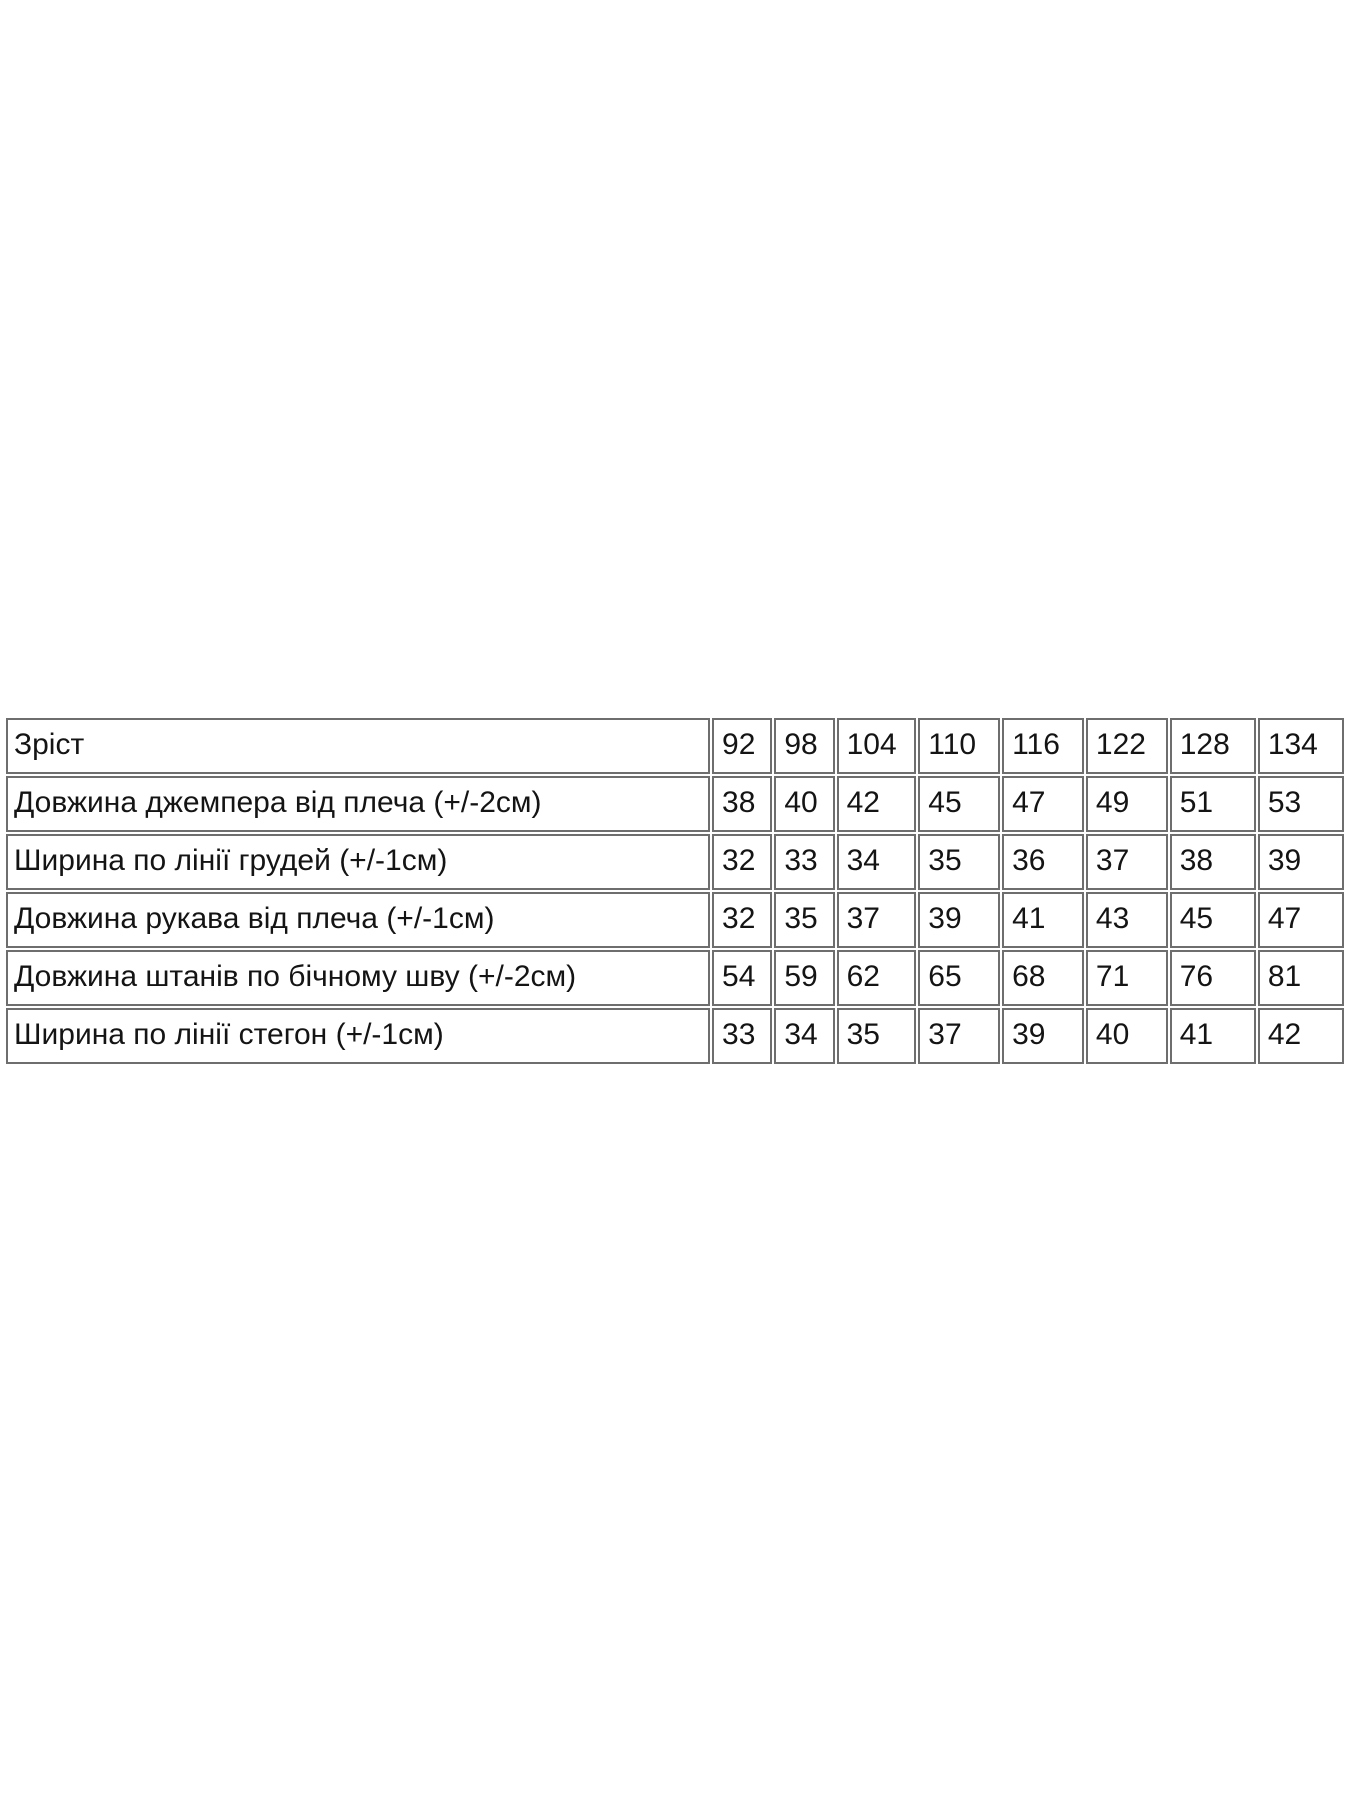 The width and height of the screenshot is (1350, 1800). Describe the element at coordinates (876, 746) in the screenshot. I see `size-value: 104` at that location.